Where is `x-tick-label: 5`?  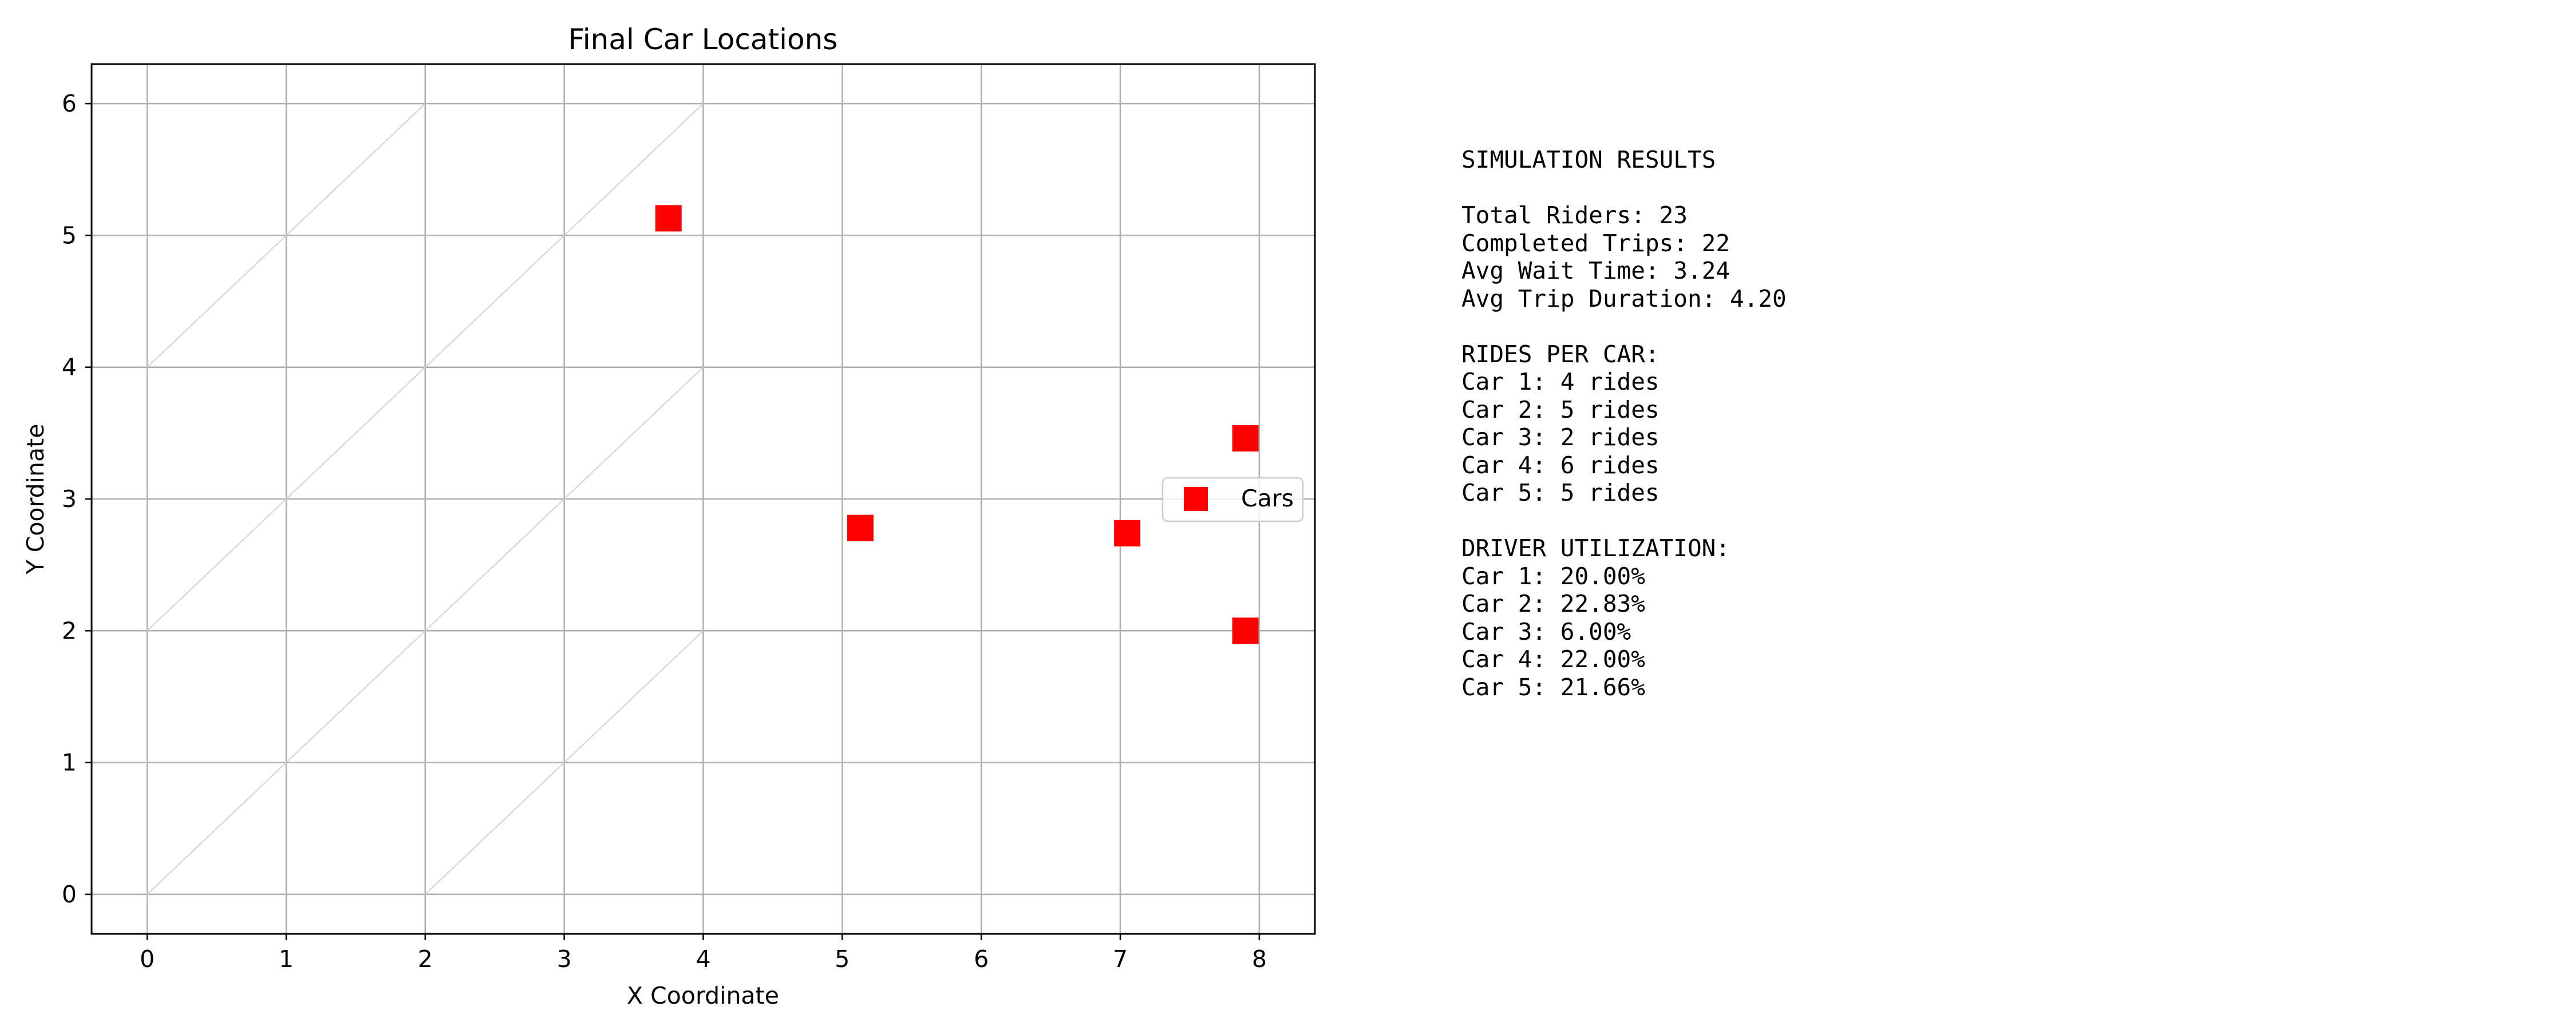 x-tick-label: 5 is located at coordinates (842, 959).